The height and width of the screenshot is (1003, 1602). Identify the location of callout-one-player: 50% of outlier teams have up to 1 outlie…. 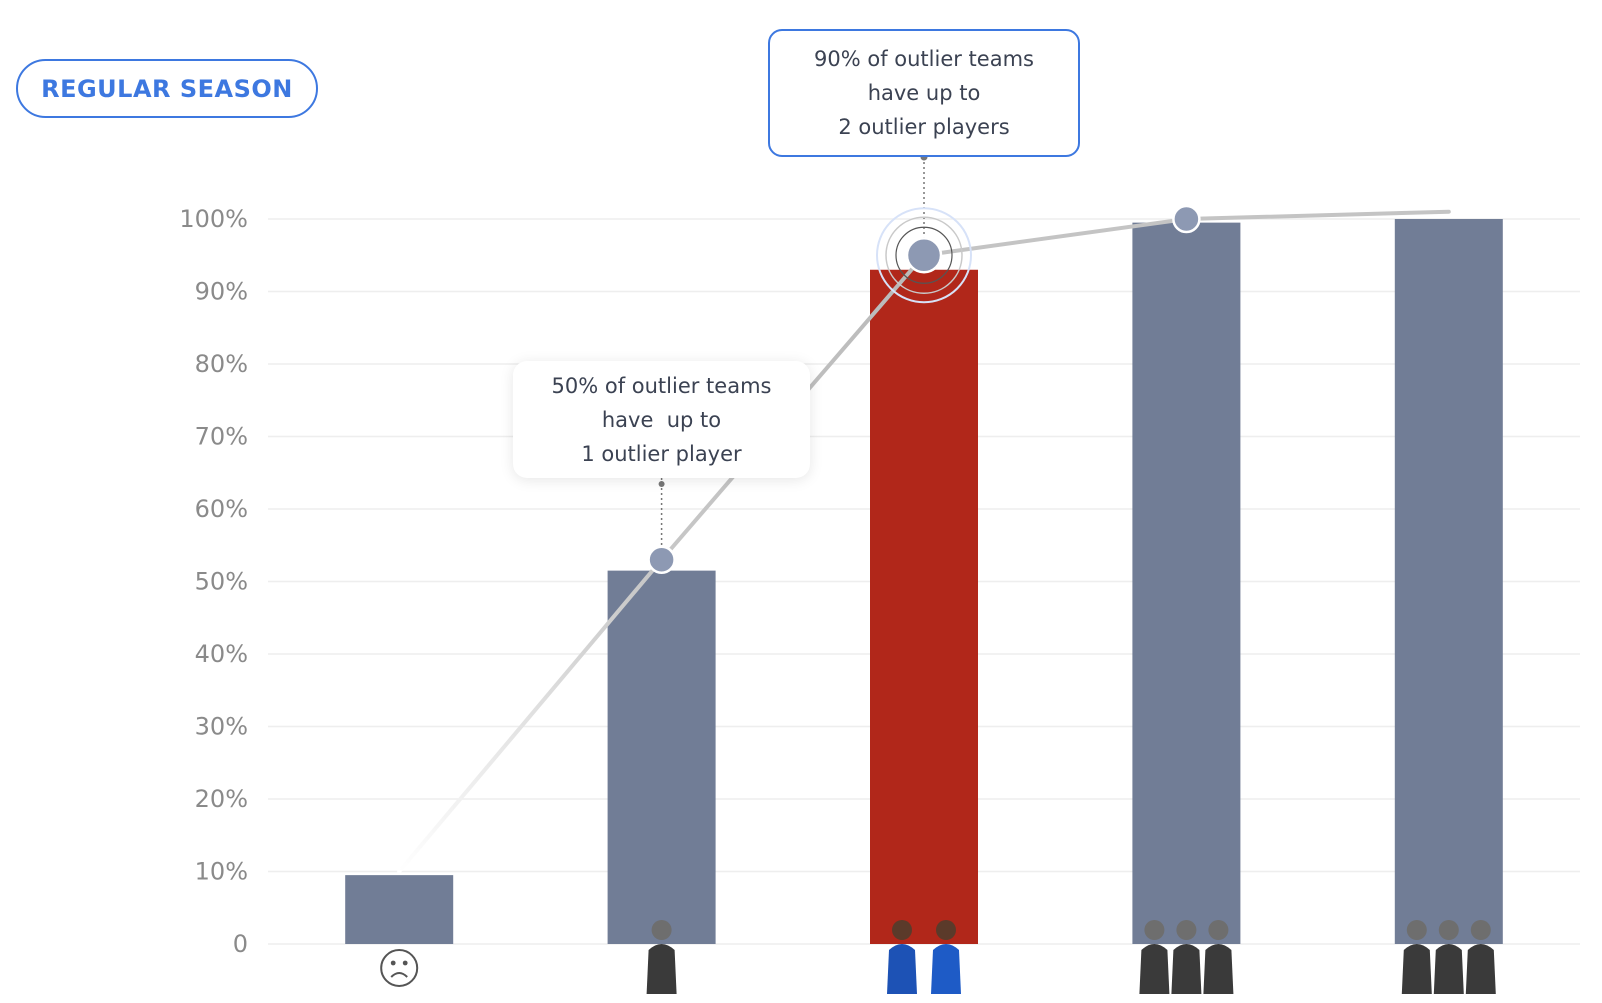
(661, 419).